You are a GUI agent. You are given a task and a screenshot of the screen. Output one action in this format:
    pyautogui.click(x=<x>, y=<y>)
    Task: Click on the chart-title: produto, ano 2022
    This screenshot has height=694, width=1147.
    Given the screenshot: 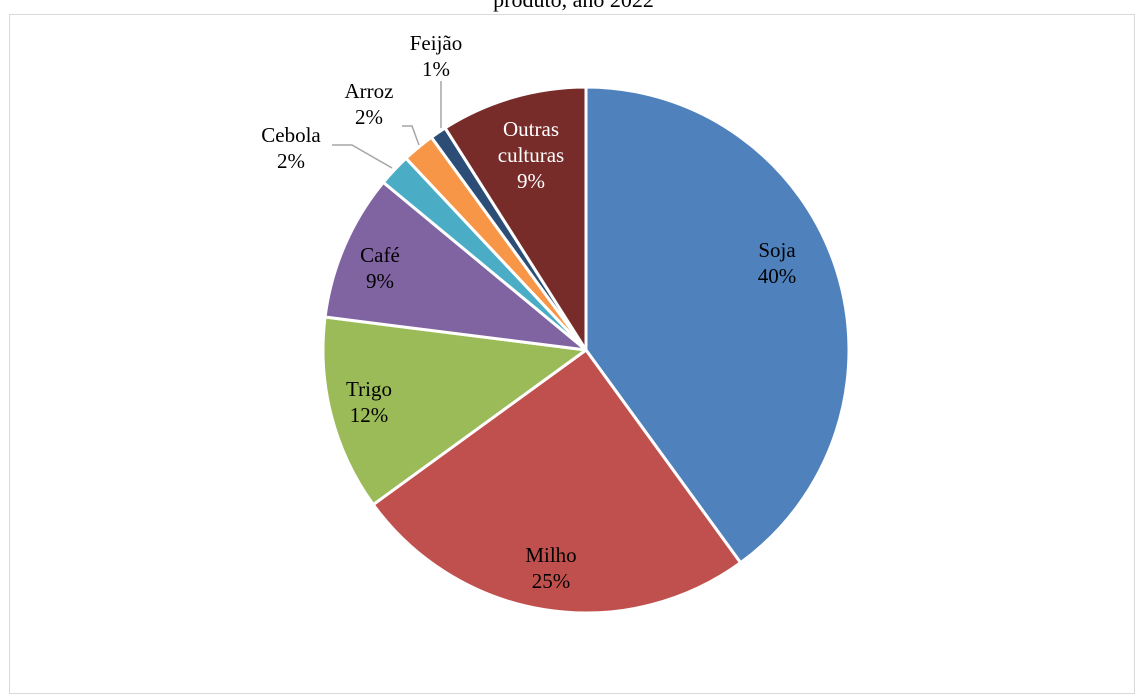 What is the action you would take?
    pyautogui.click(x=573, y=7)
    